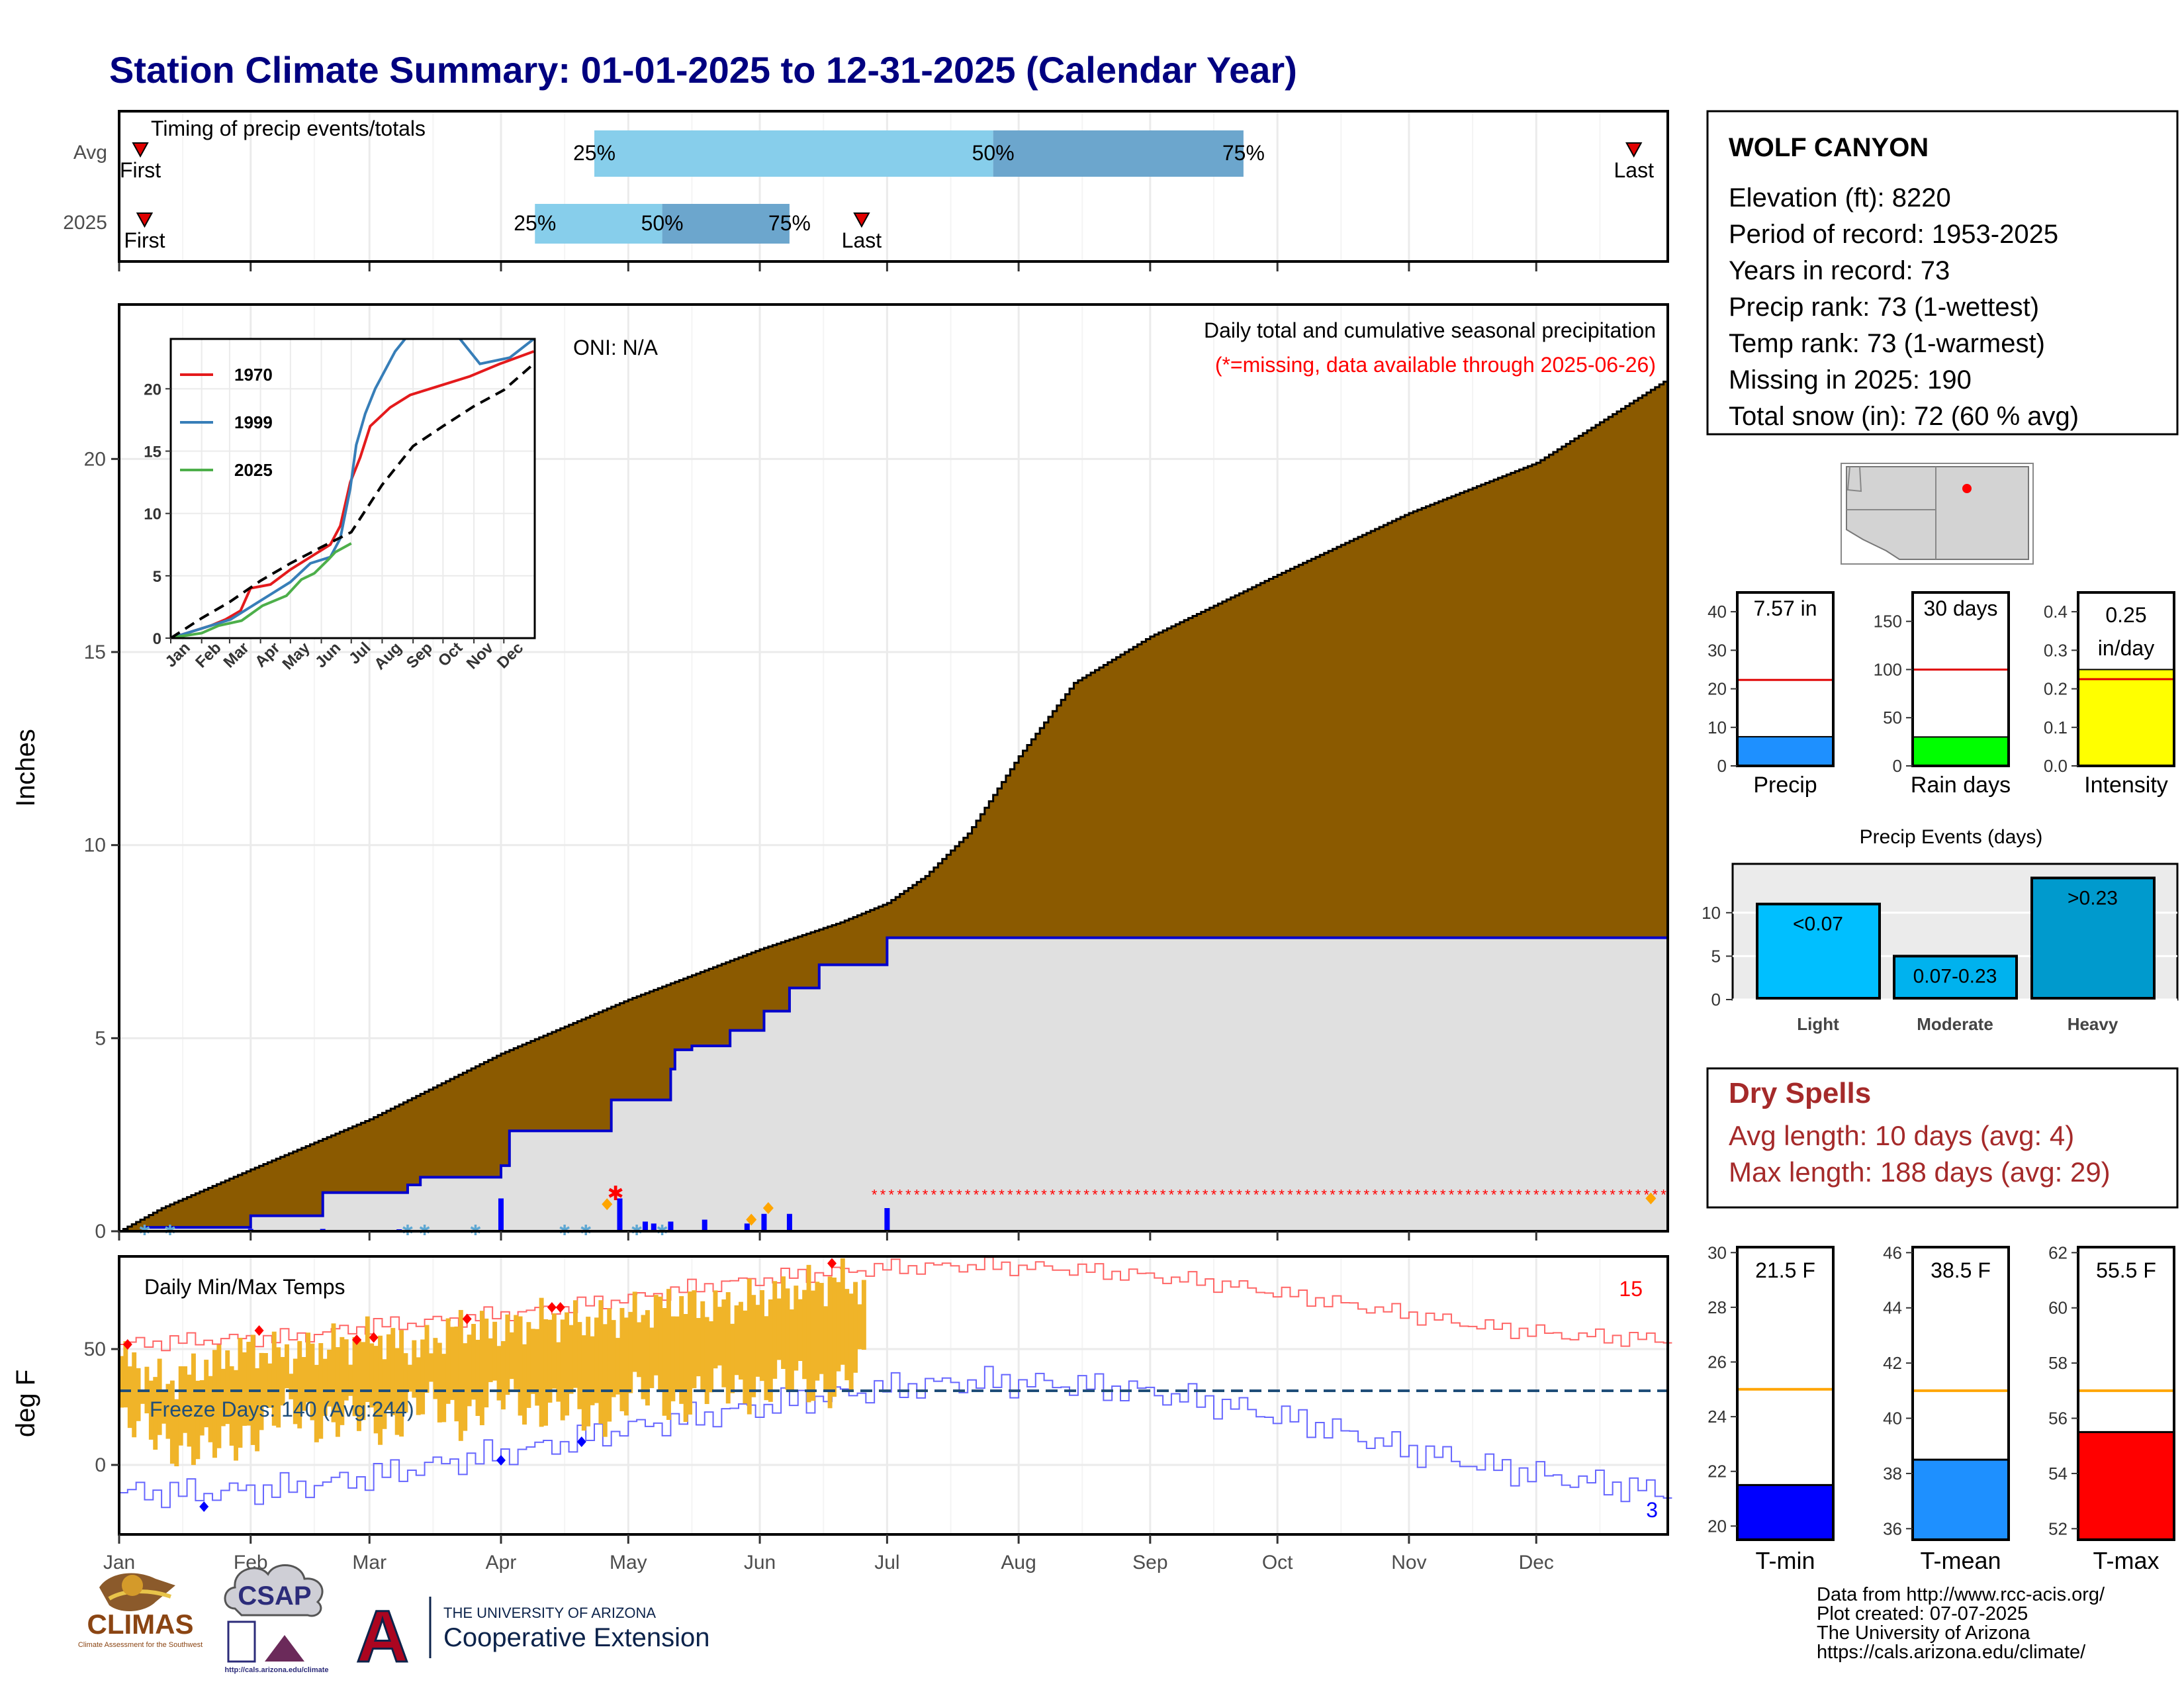  Describe the element at coordinates (253, 375) in the screenshot. I see `inset-legend-label-1970: 1970` at that location.